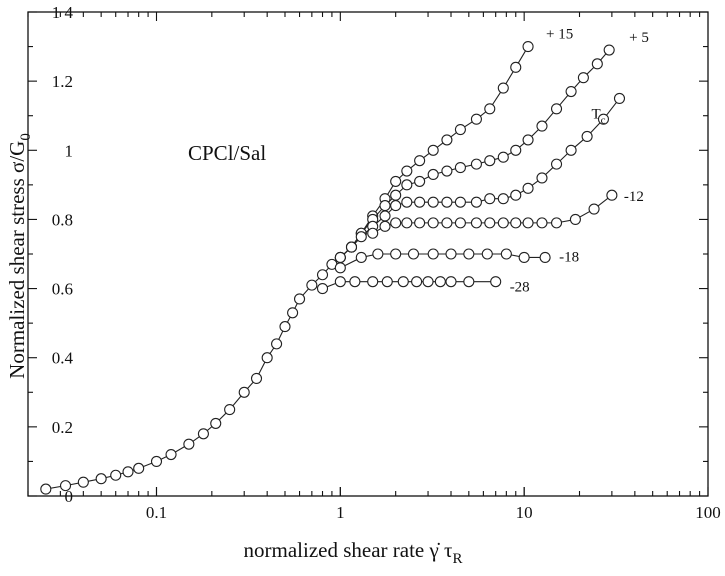 Image resolution: width=725 pixels, height=576 pixels. Describe the element at coordinates (559, 35) in the screenshot. I see `series-label: + 15` at that location.